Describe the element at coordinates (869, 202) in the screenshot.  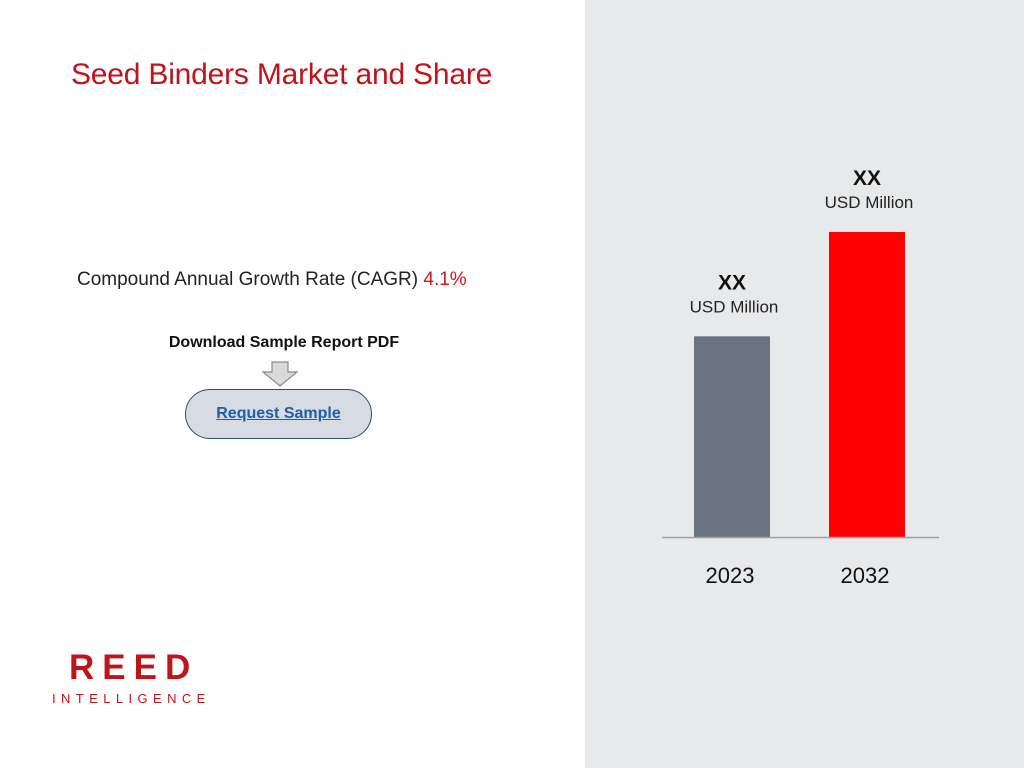
I see `bar-unit-label-2032: USD Million` at that location.